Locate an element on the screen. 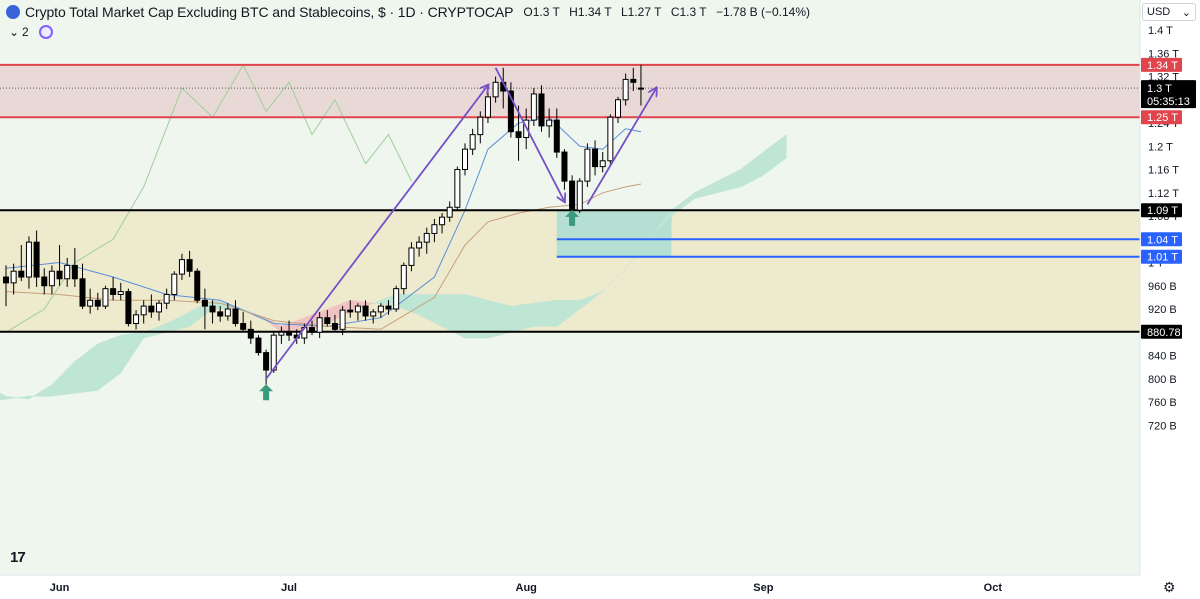 Image resolution: width=1200 pixels, height=599 pixels. currency-value: USD is located at coordinates (1159, 12).